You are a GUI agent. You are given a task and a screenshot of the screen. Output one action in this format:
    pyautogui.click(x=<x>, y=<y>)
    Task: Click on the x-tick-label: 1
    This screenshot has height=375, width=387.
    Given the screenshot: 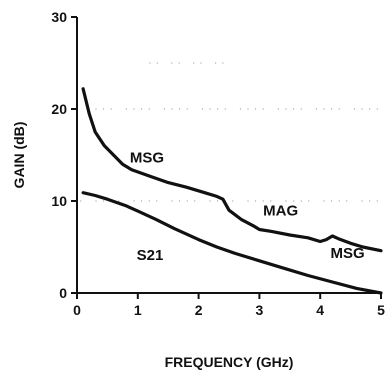 What is the action you would take?
    pyautogui.click(x=138, y=310)
    